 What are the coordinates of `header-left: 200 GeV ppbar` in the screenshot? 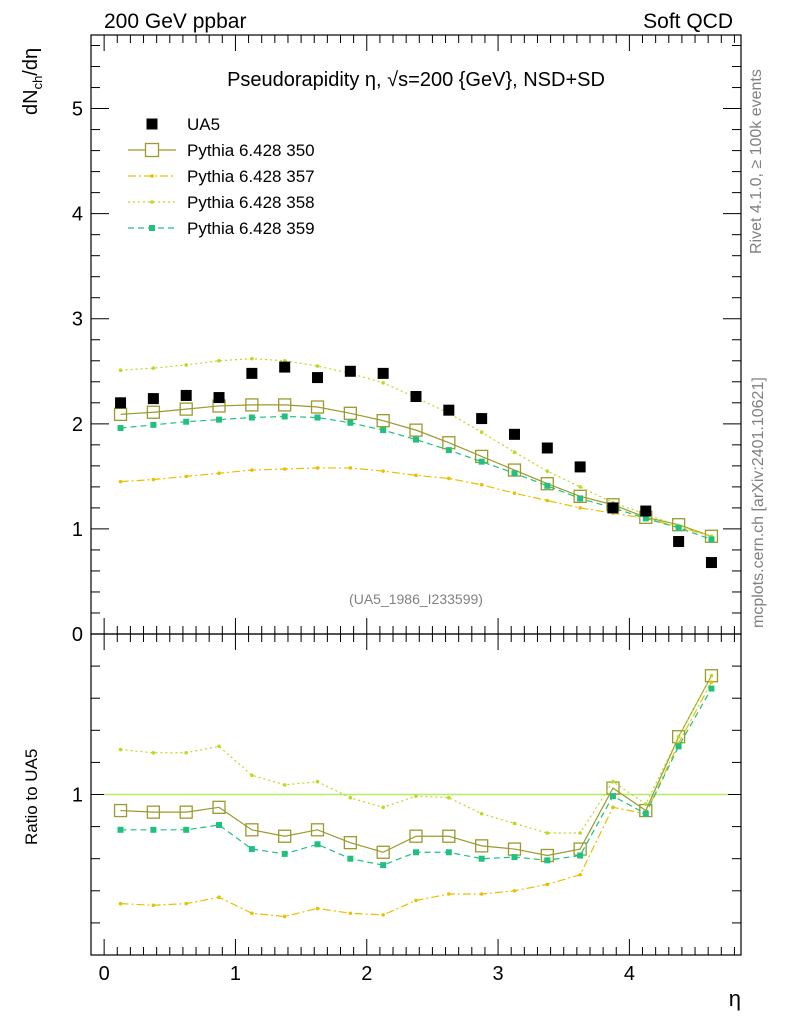 It's located at (175, 21).